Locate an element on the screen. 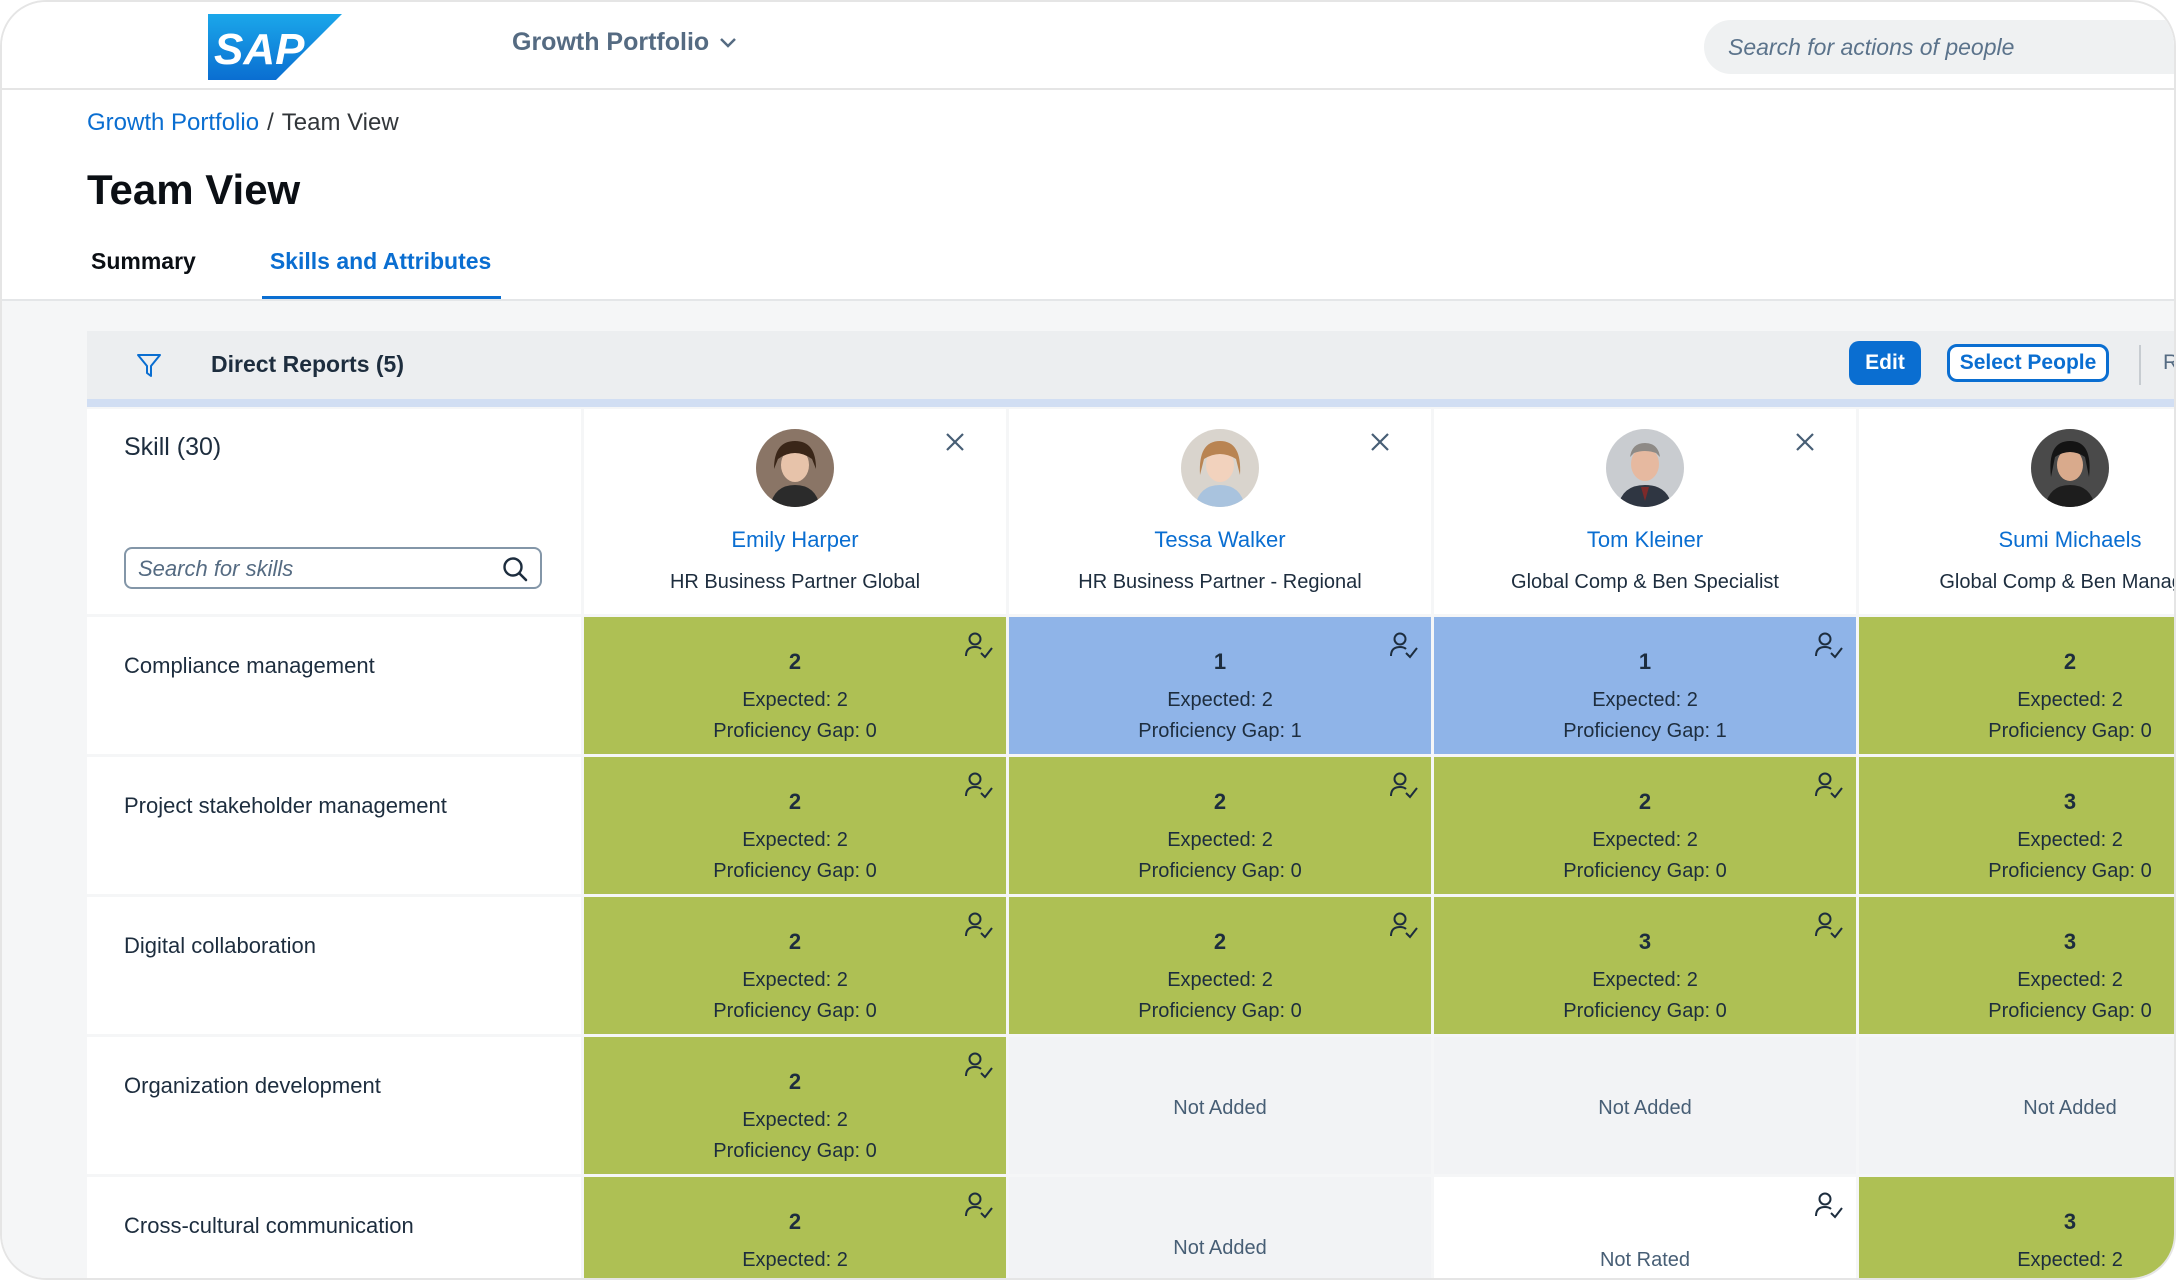 Image resolution: width=2176 pixels, height=1280 pixels. person-role: HR Business Partner - Regional is located at coordinates (1220, 582).